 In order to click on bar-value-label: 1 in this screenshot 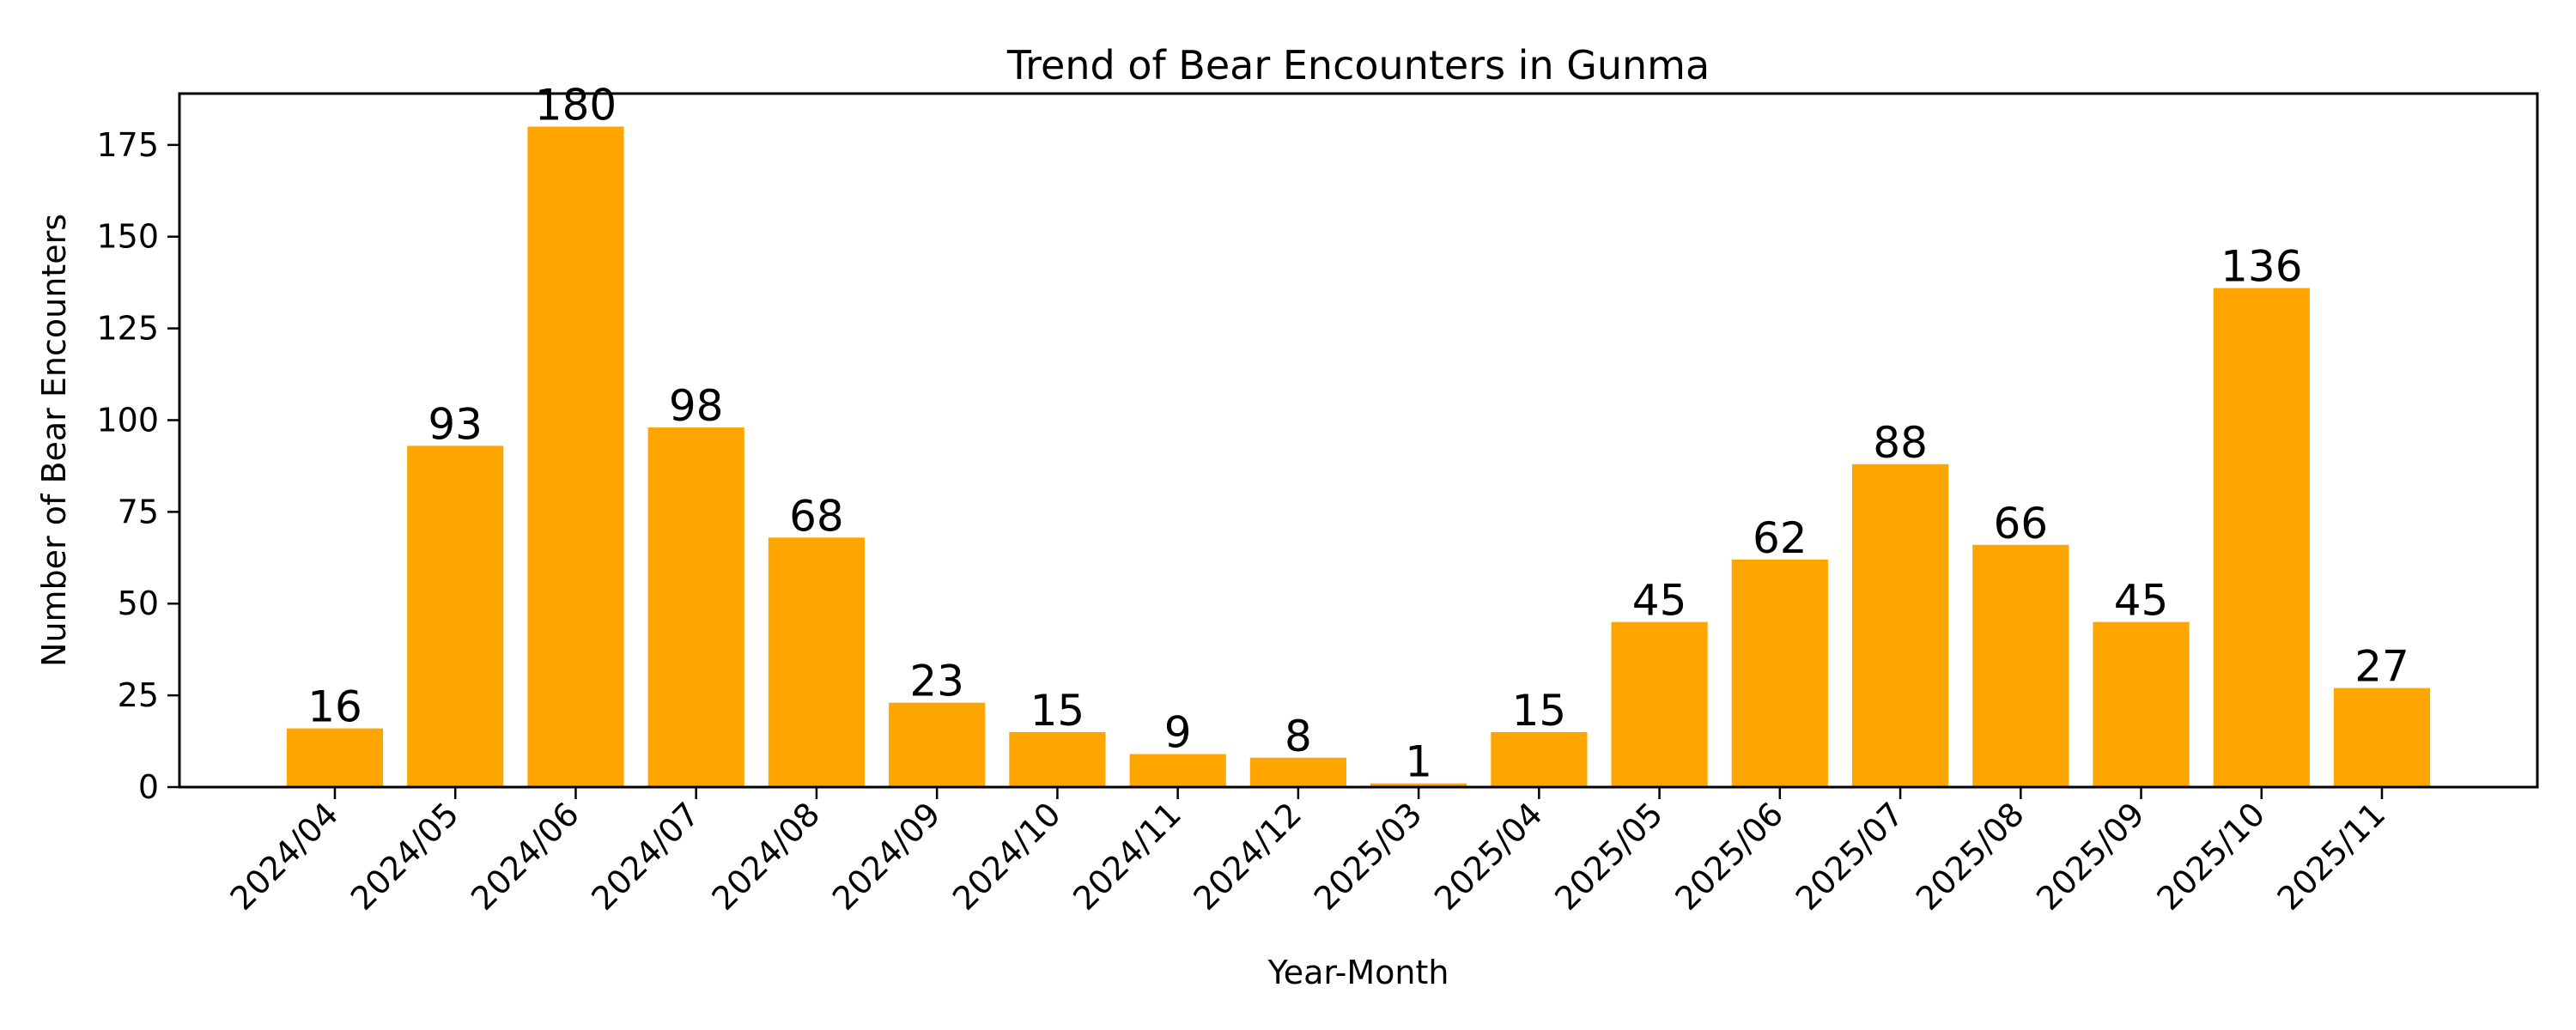, I will do `click(1418, 762)`.